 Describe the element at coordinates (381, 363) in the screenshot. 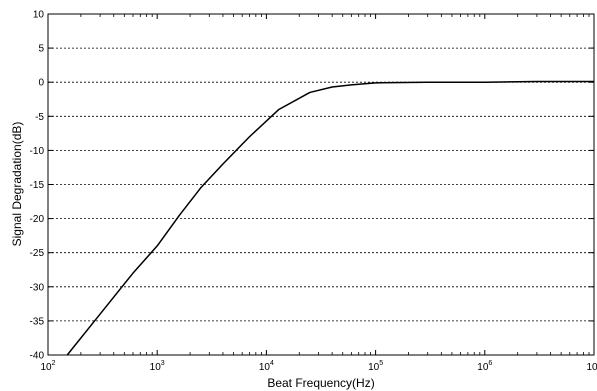

I see `x-tick-exponent: 5` at that location.